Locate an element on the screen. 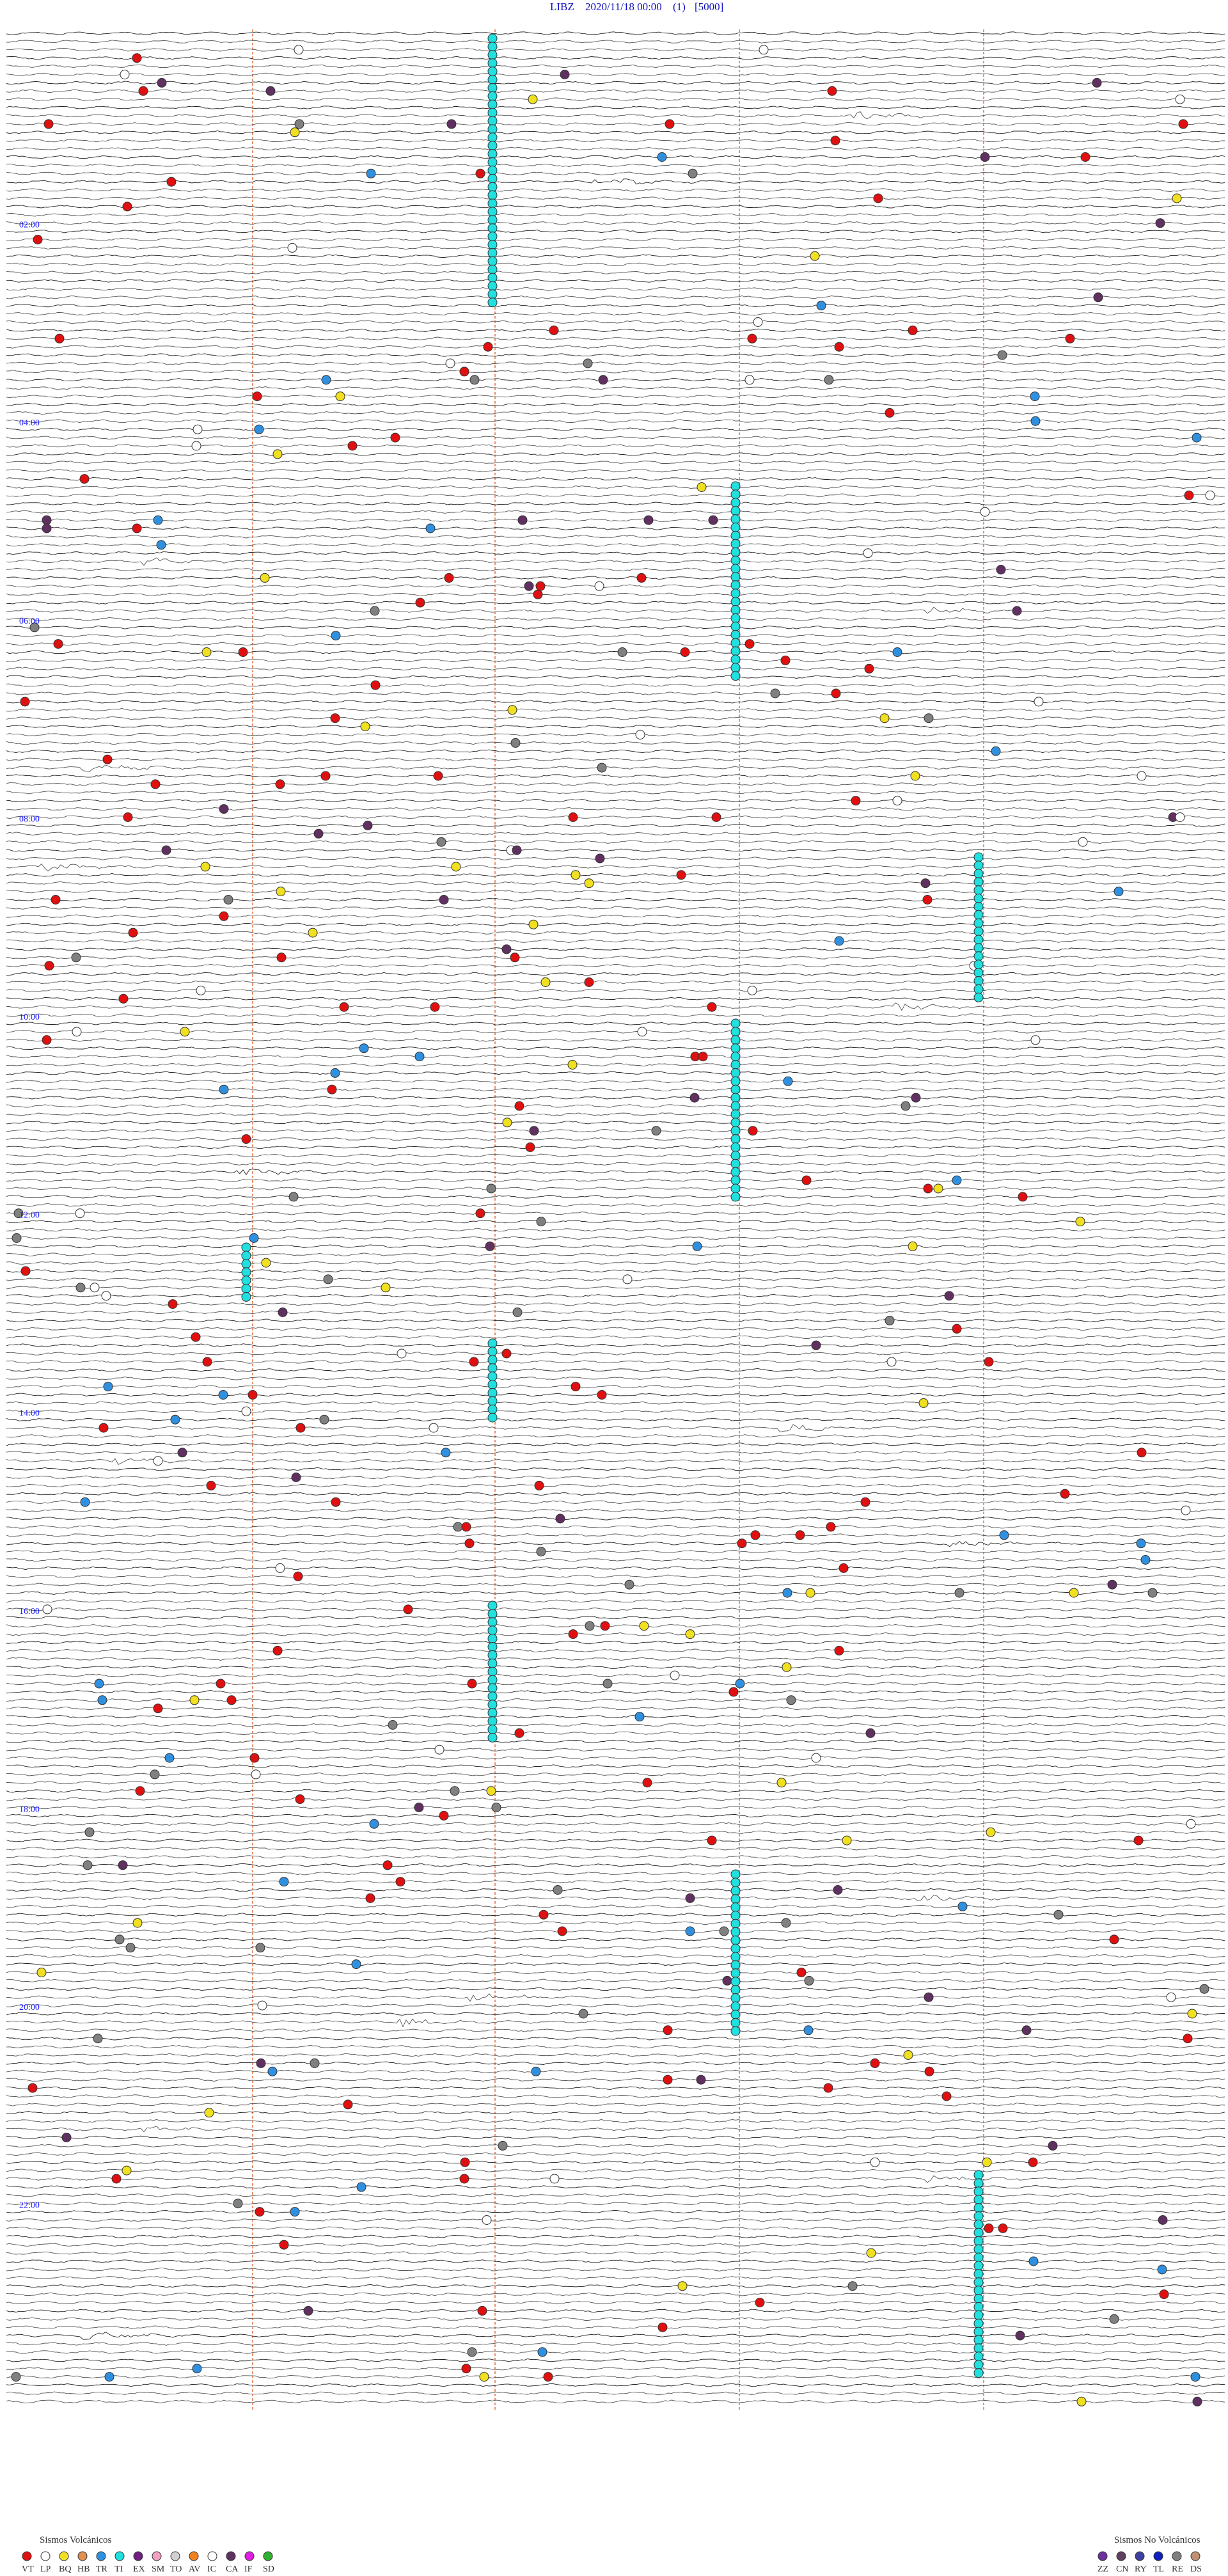 The height and width of the screenshot is (2576, 1228). legend-code: BQ is located at coordinates (65, 2569).